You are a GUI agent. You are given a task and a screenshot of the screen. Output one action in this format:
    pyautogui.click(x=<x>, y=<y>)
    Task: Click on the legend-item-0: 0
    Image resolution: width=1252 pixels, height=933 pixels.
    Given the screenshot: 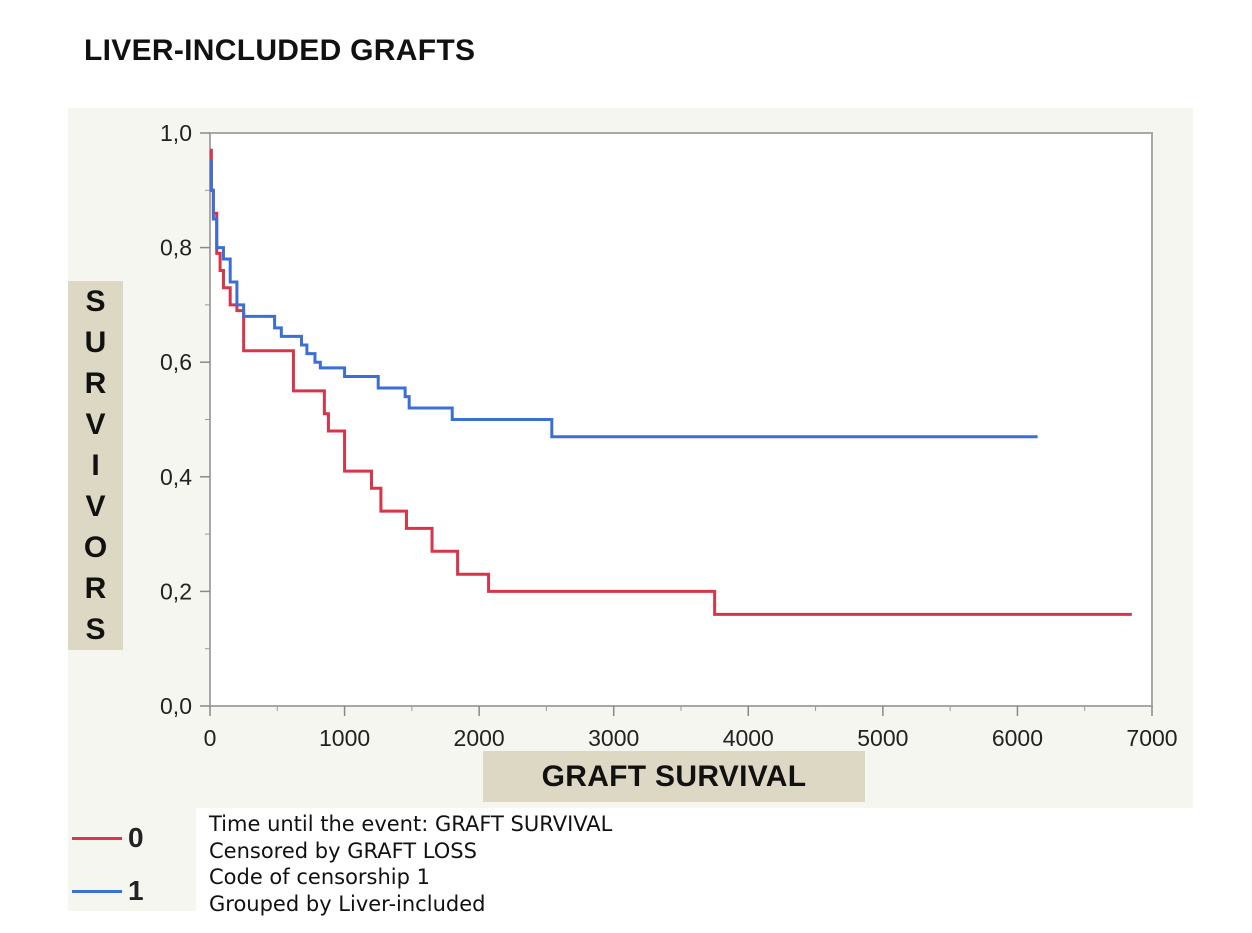 What is the action you would take?
    pyautogui.click(x=106, y=837)
    